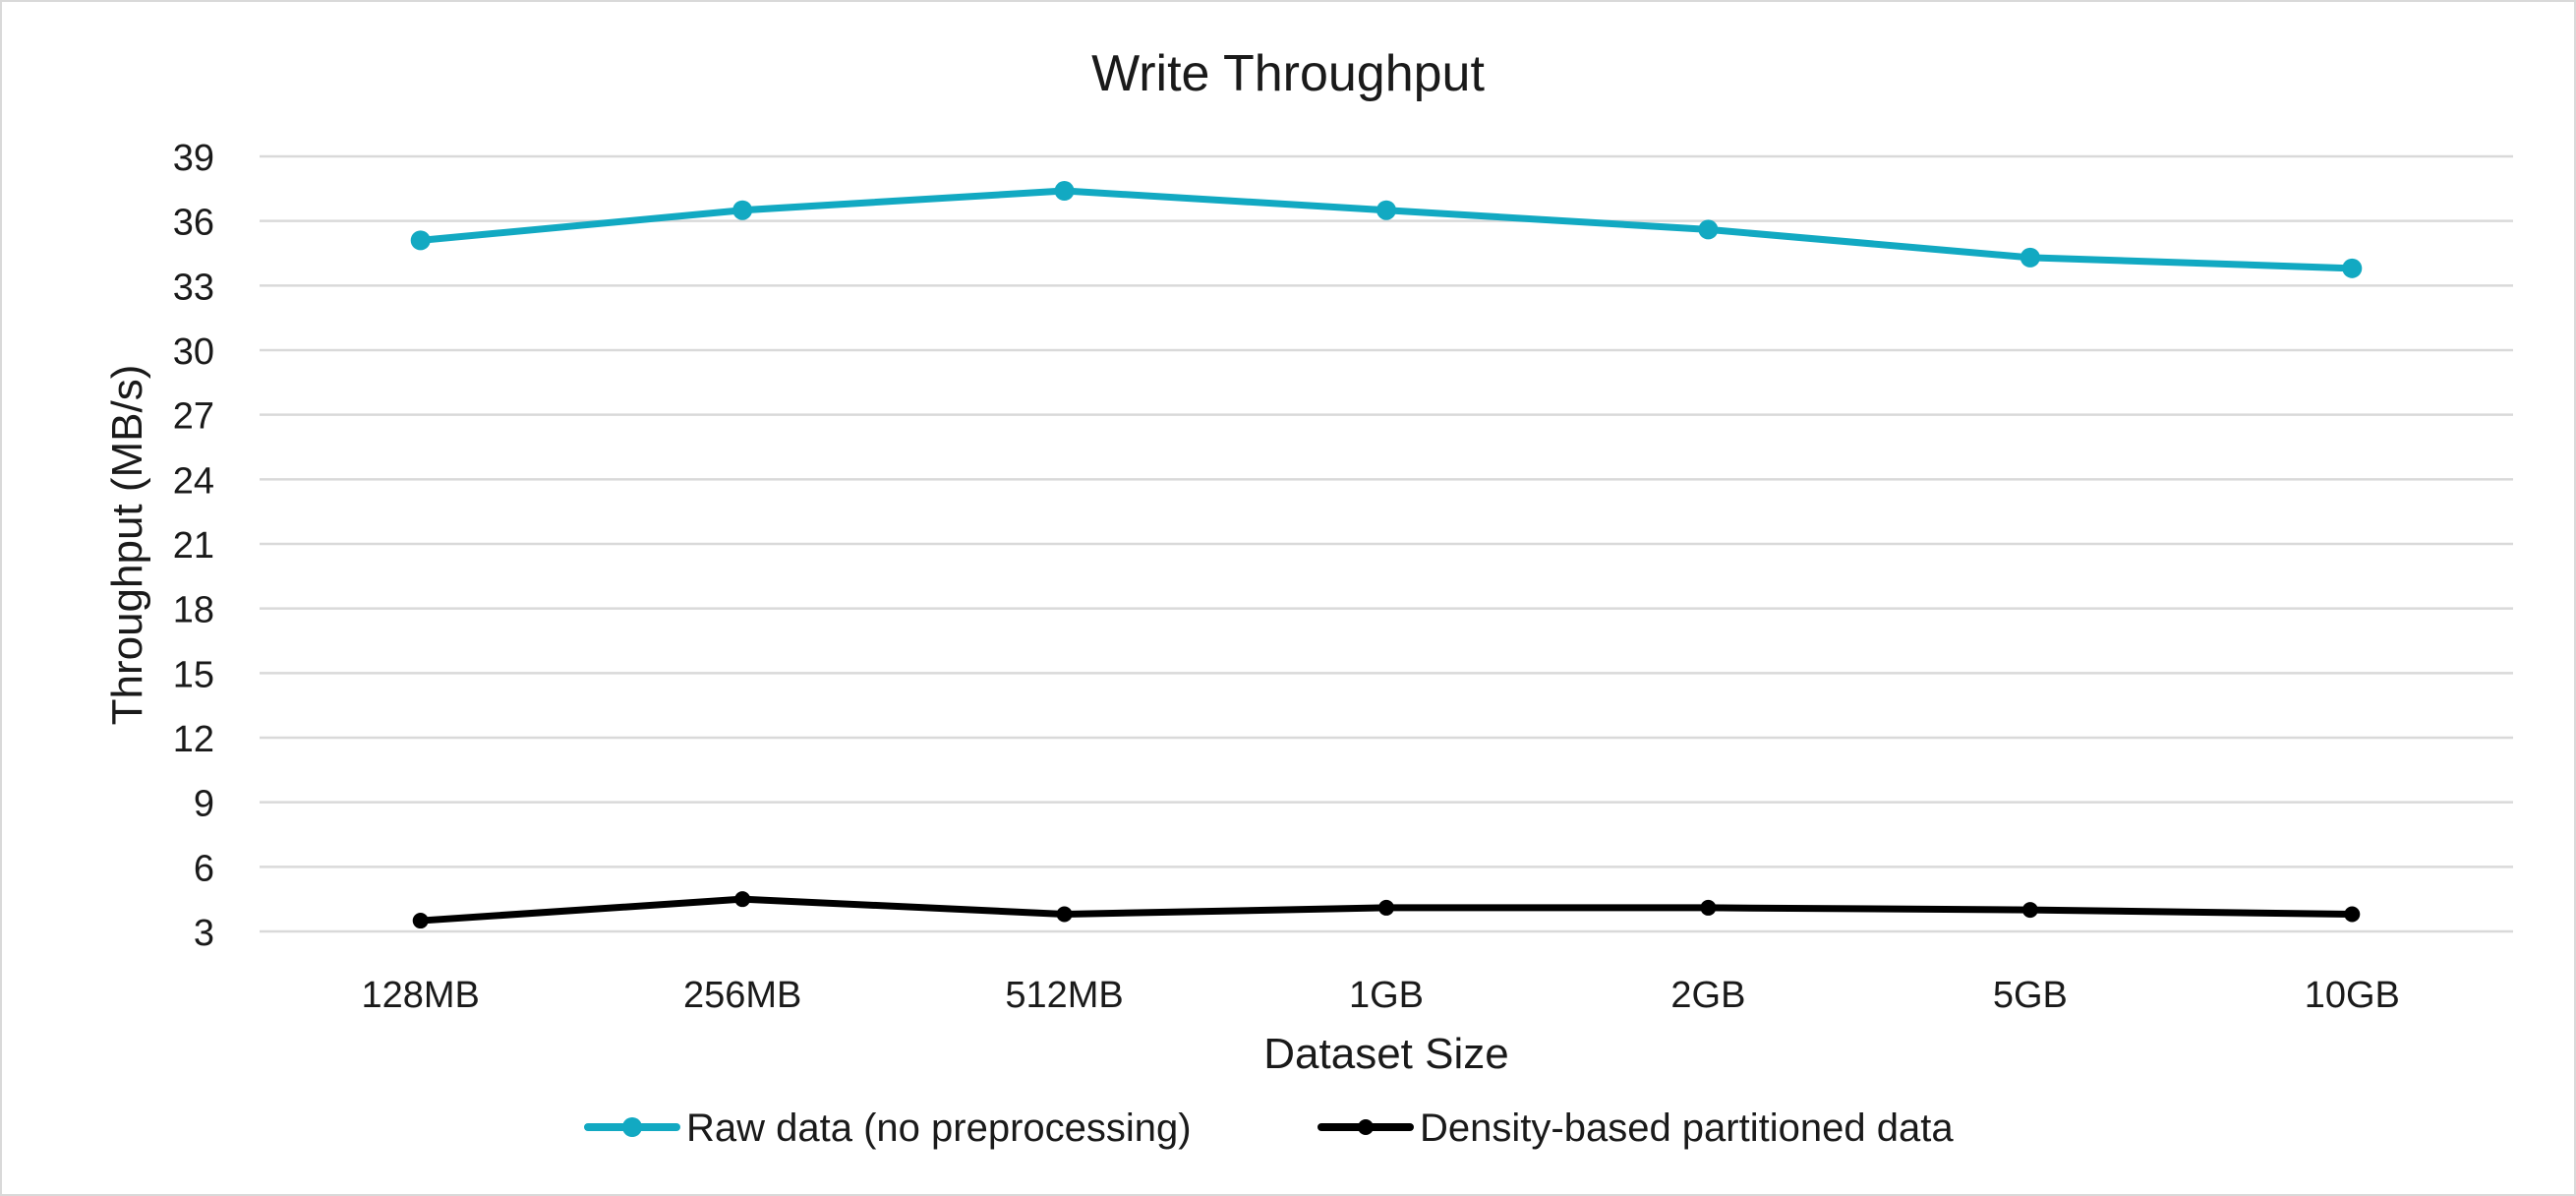 Image resolution: width=2576 pixels, height=1196 pixels. What do you see at coordinates (204, 868) in the screenshot?
I see `y-tick-label: 6` at bounding box center [204, 868].